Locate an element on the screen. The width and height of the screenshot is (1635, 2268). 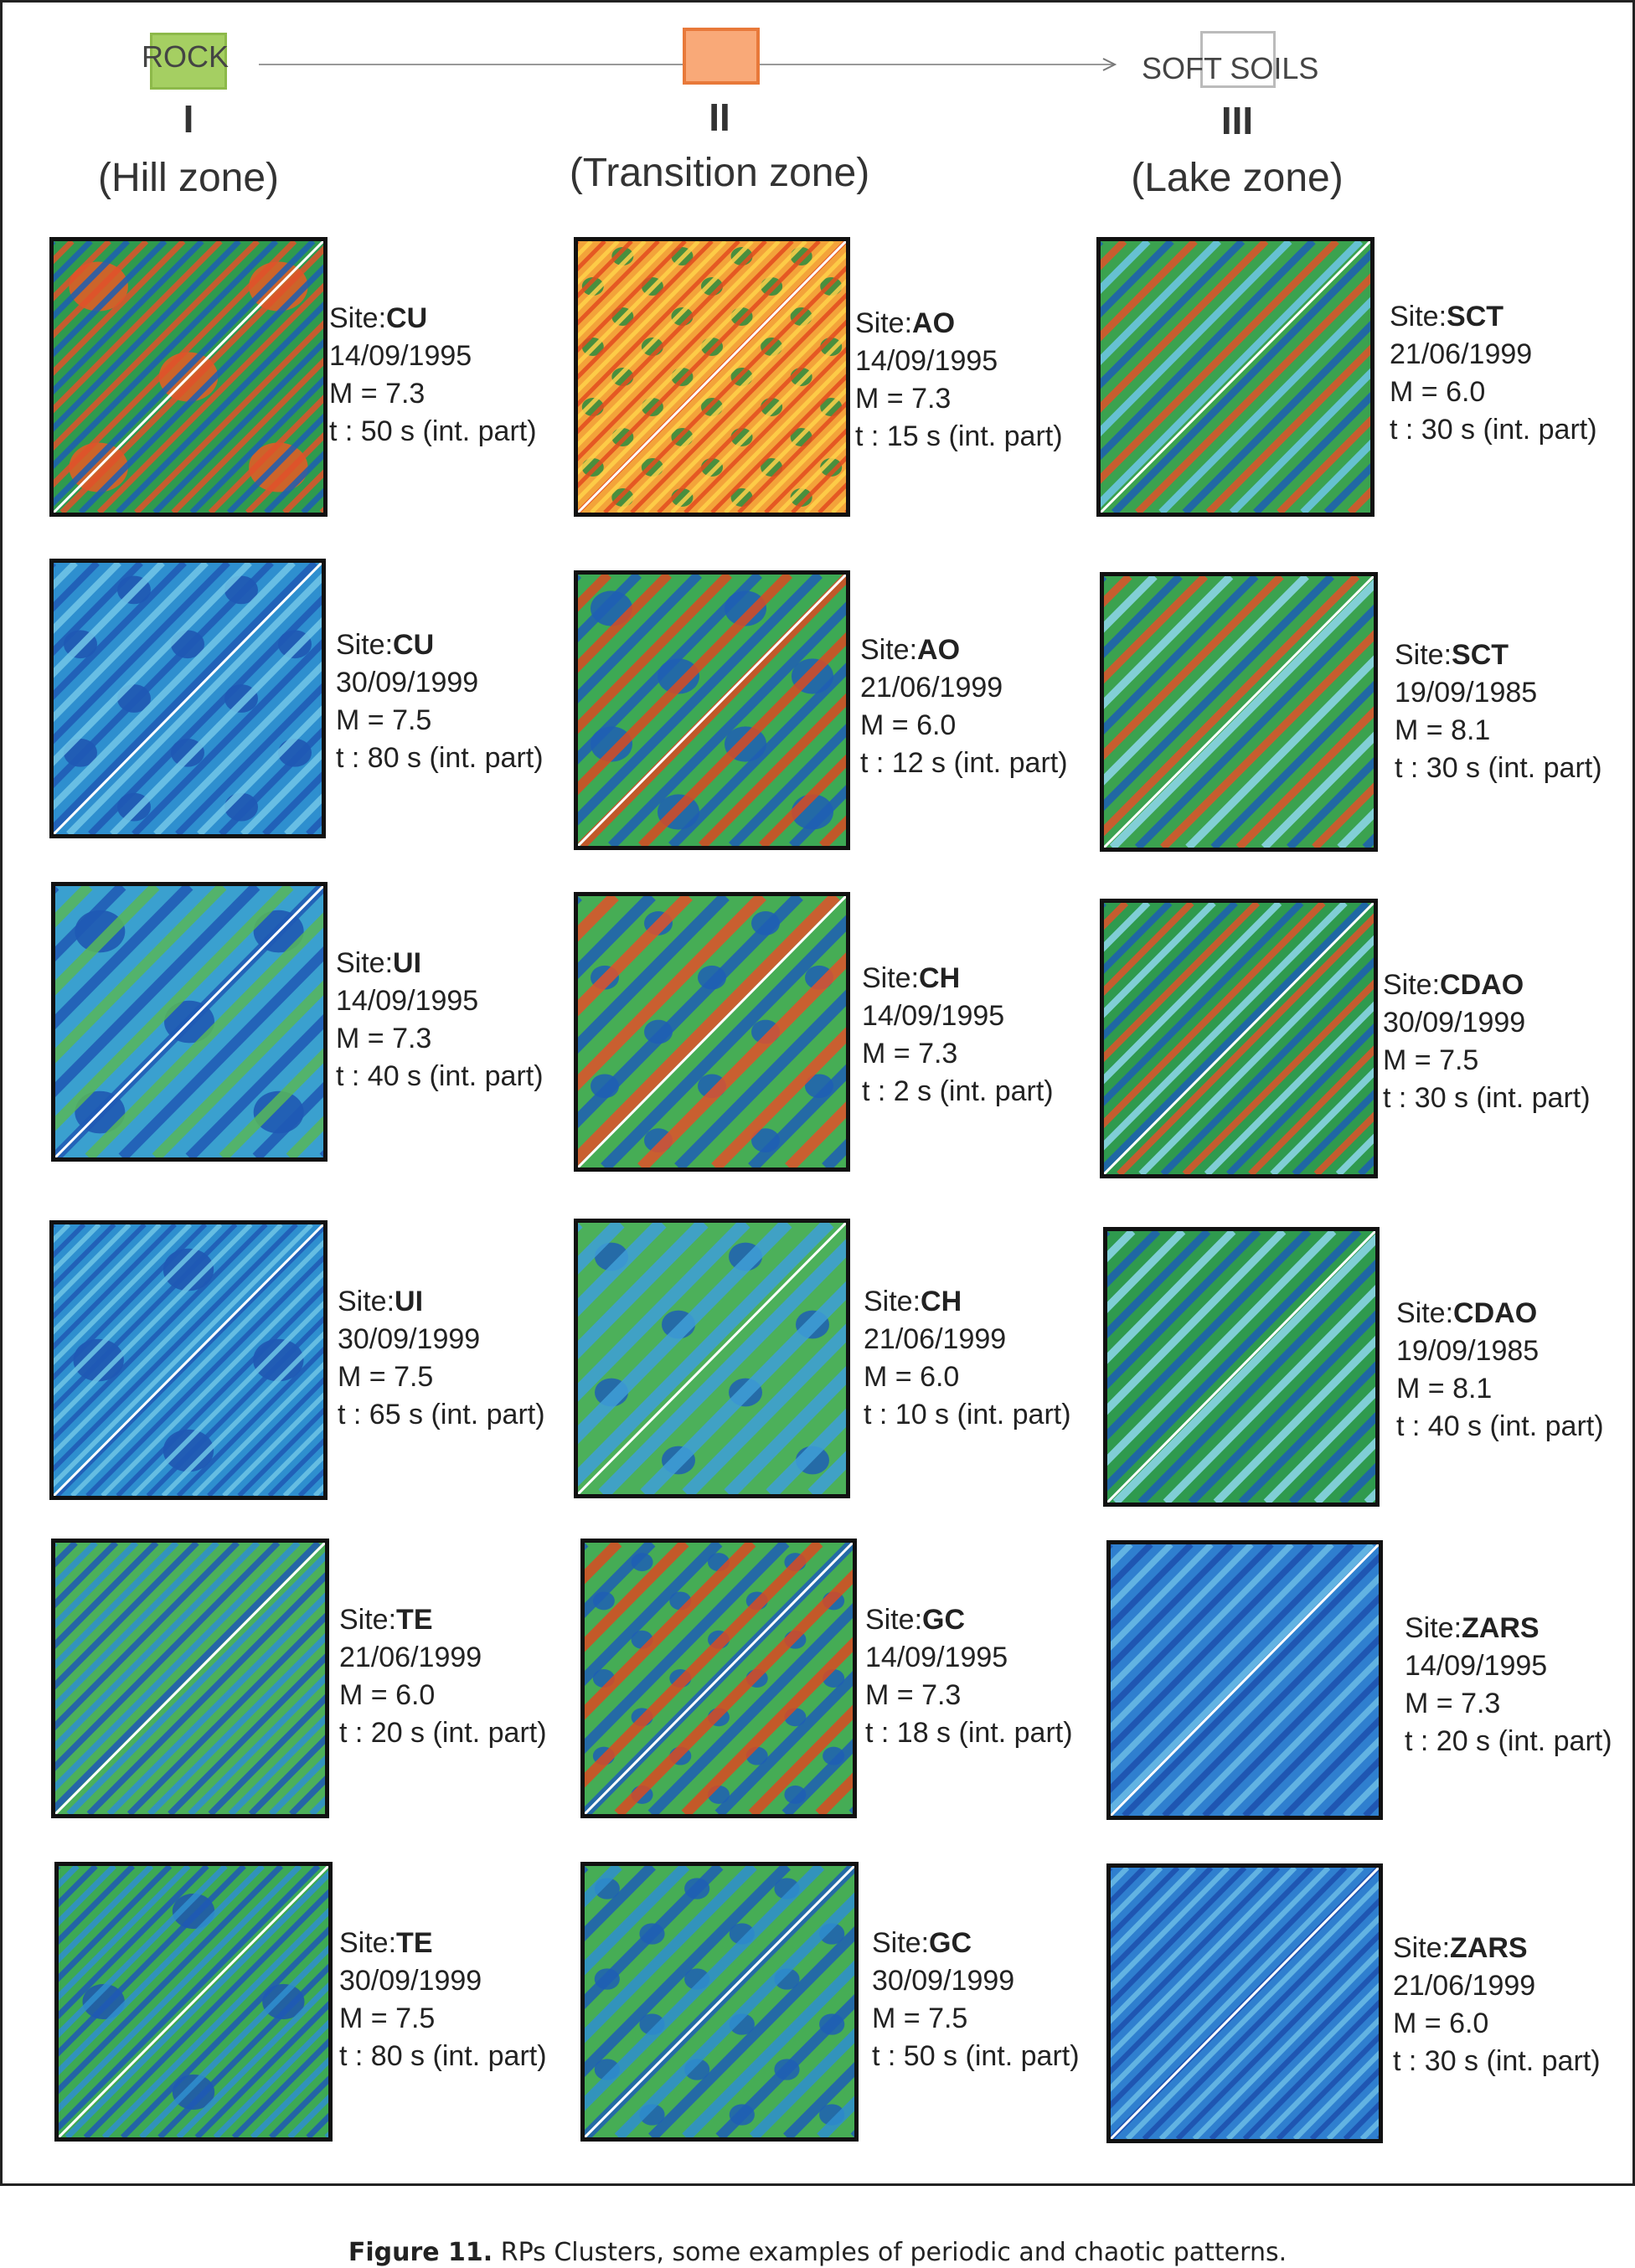
site-line: Site:ZARS is located at coordinates (1497, 1948).